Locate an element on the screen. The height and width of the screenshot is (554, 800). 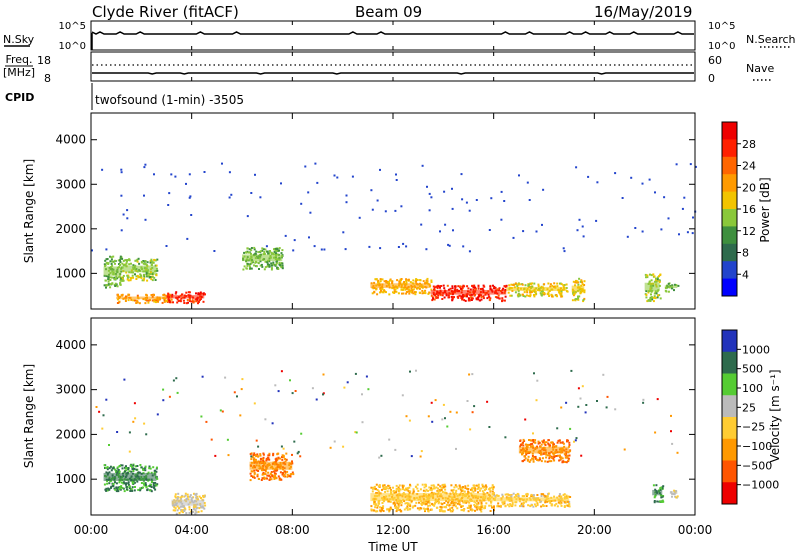
colorbar-tick-label: 8 is located at coordinates (745, 253).